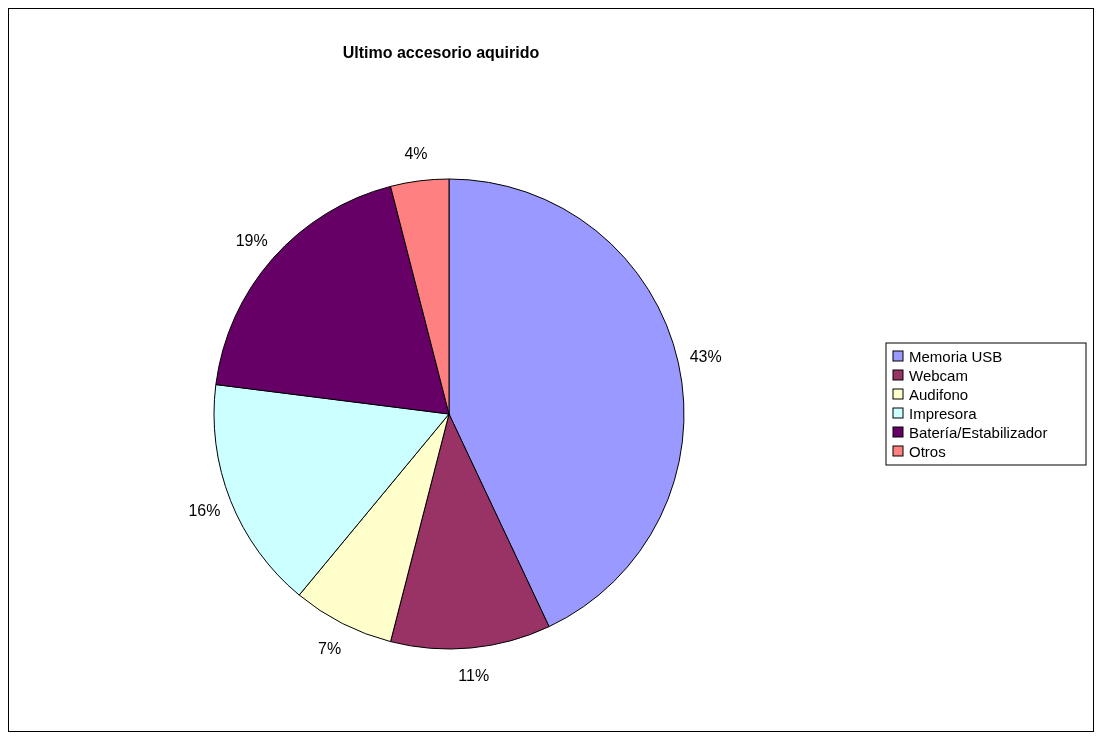  Describe the element at coordinates (943, 413) in the screenshot. I see `legend-label: Impresora` at that location.